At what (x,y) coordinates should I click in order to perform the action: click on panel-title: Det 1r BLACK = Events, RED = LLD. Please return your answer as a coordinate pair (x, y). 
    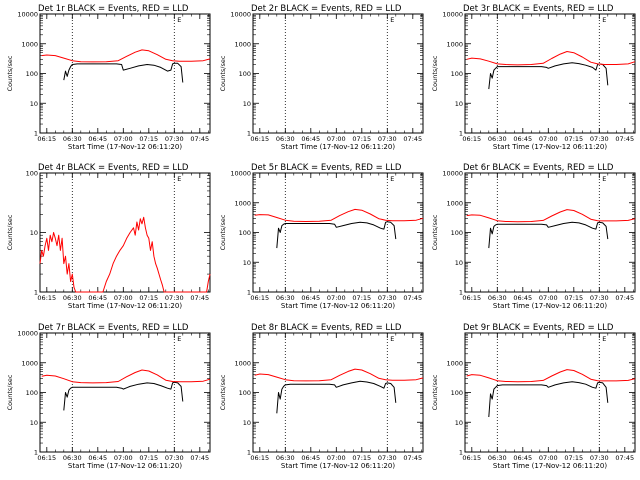
    Looking at the image, I should click on (113, 9).